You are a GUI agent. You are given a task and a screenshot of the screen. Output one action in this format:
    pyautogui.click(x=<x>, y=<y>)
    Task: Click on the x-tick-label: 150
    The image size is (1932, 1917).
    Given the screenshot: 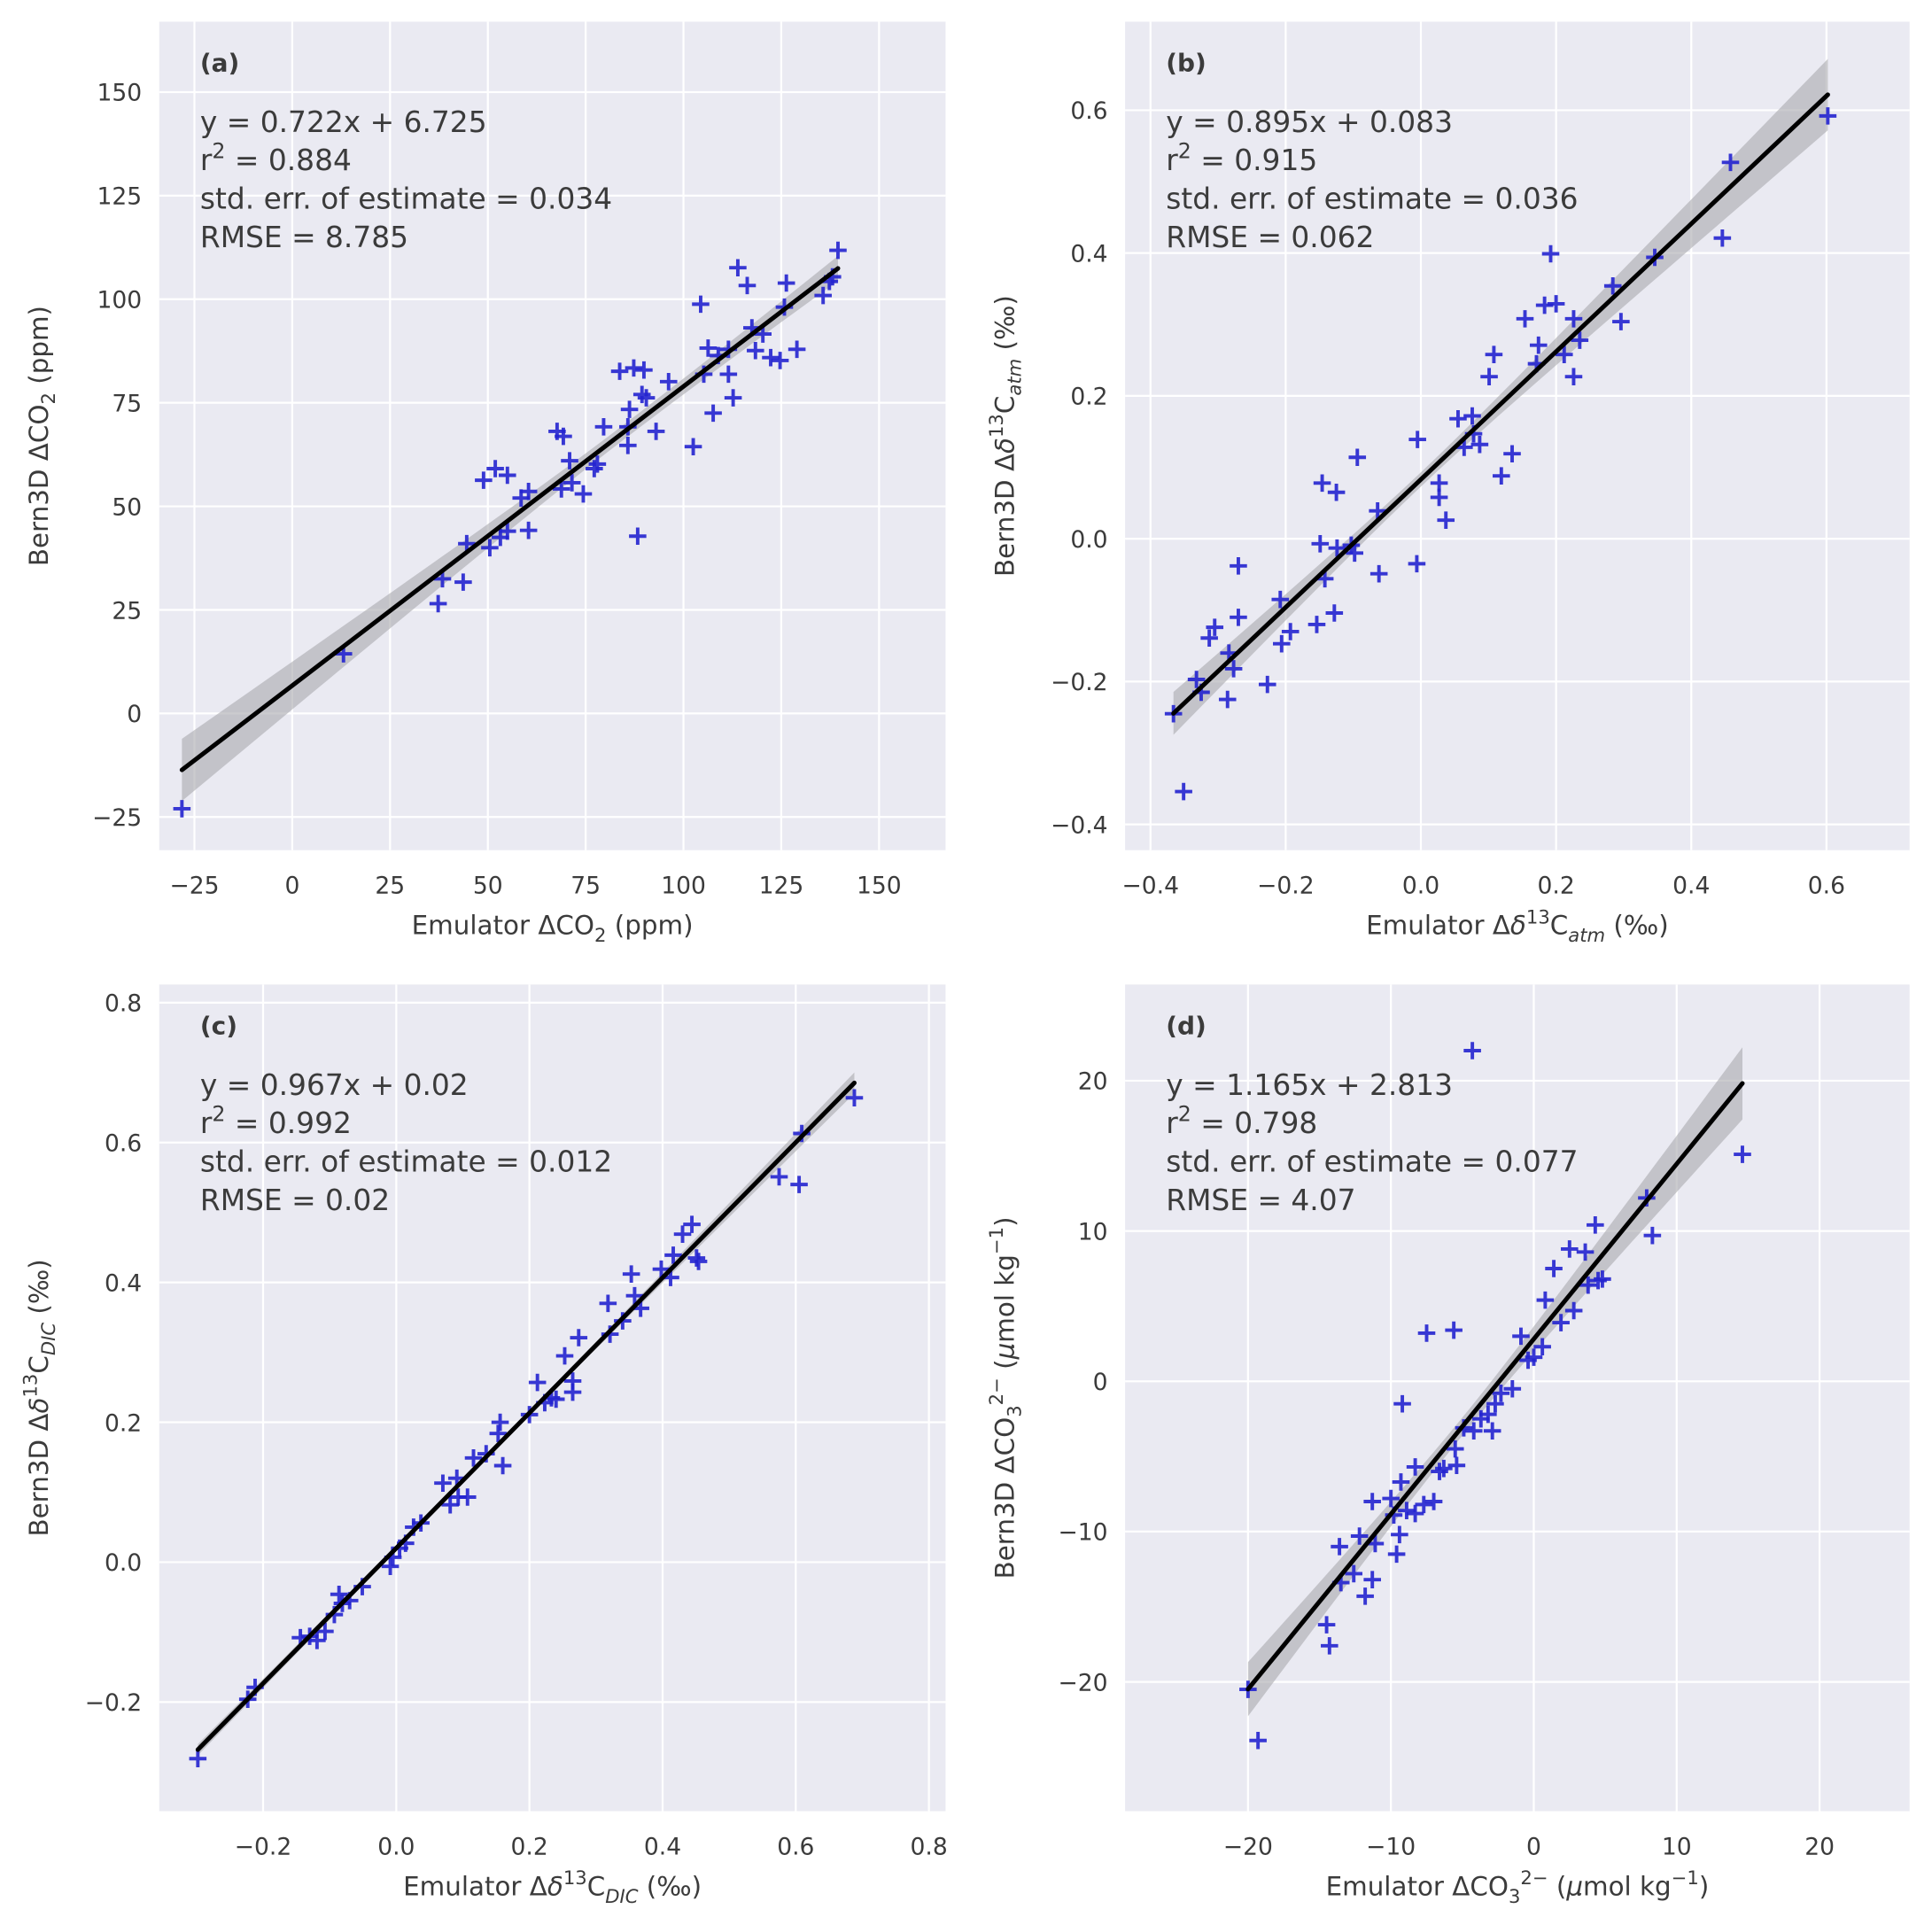 What is the action you would take?
    pyautogui.click(x=879, y=887)
    